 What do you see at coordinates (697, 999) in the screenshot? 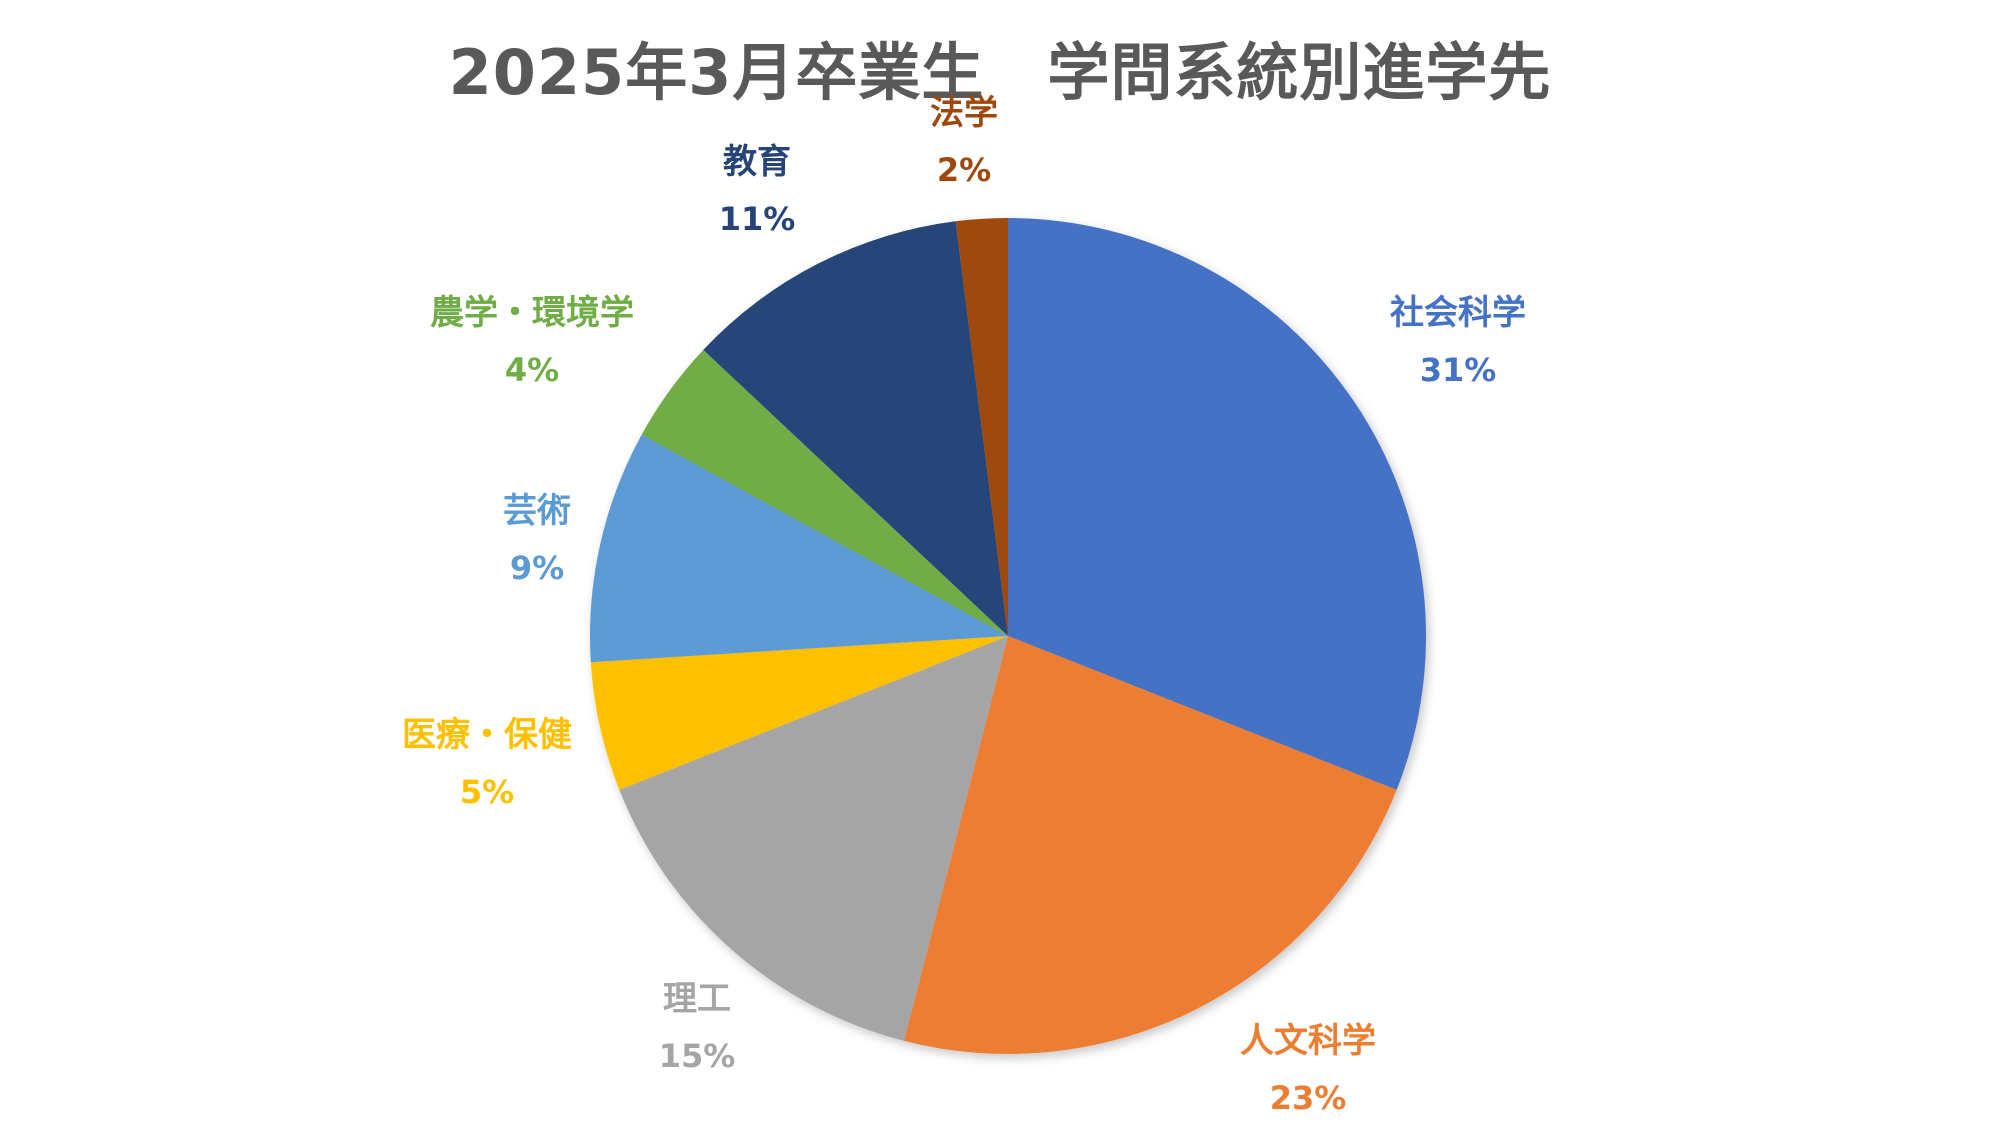
I see `slice-category-label: 理工` at bounding box center [697, 999].